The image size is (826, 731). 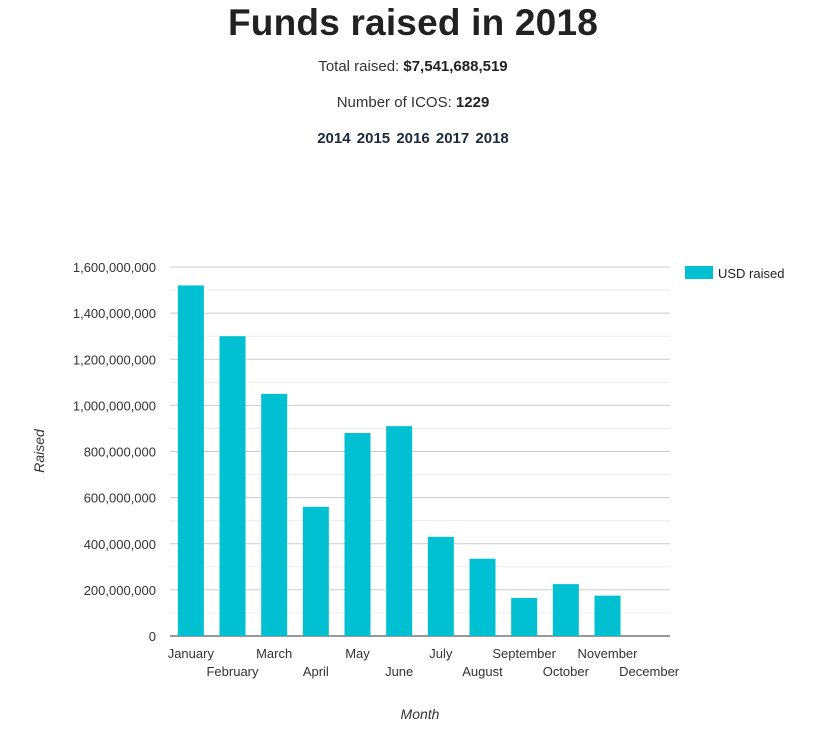 I want to click on year-link-2017: 2017, so click(x=452, y=138).